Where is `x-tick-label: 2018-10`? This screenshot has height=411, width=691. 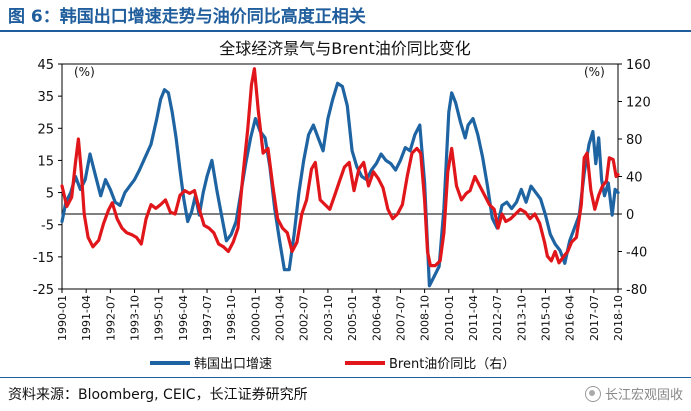
x-tick-label: 2018-10 is located at coordinates (618, 318).